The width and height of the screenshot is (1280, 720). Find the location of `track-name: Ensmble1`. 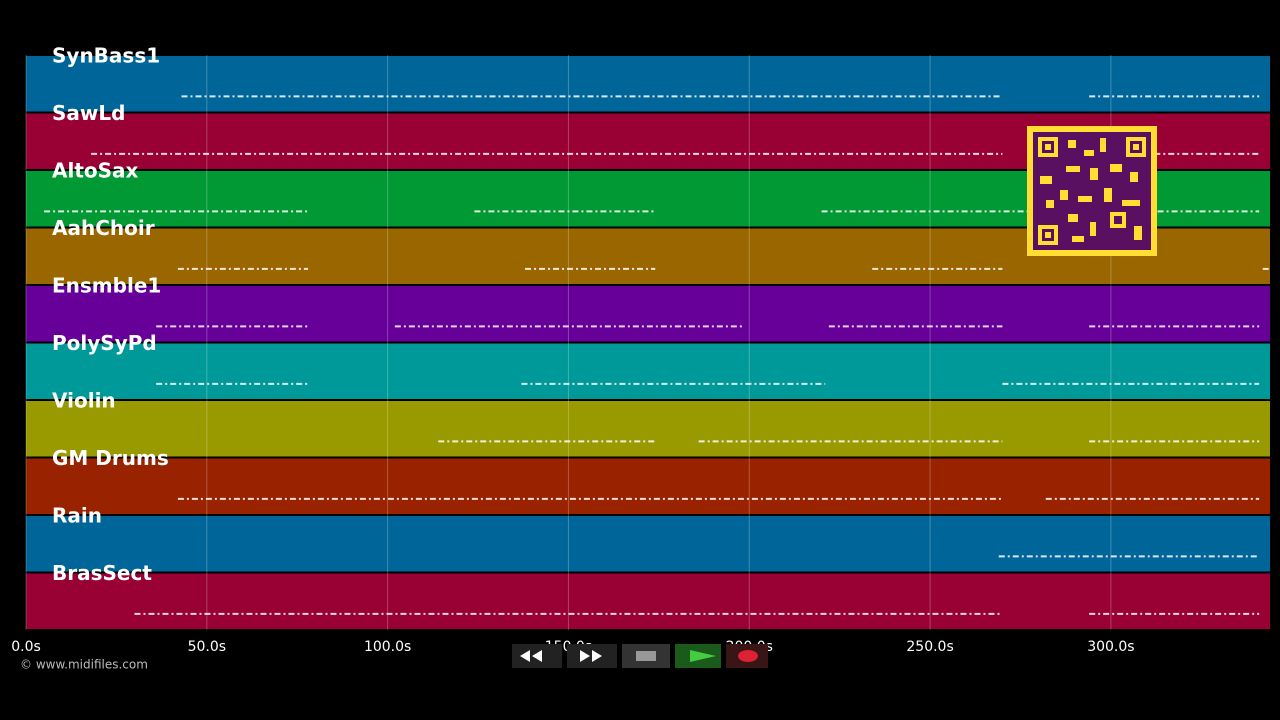

track-name: Ensmble1 is located at coordinates (106, 286).